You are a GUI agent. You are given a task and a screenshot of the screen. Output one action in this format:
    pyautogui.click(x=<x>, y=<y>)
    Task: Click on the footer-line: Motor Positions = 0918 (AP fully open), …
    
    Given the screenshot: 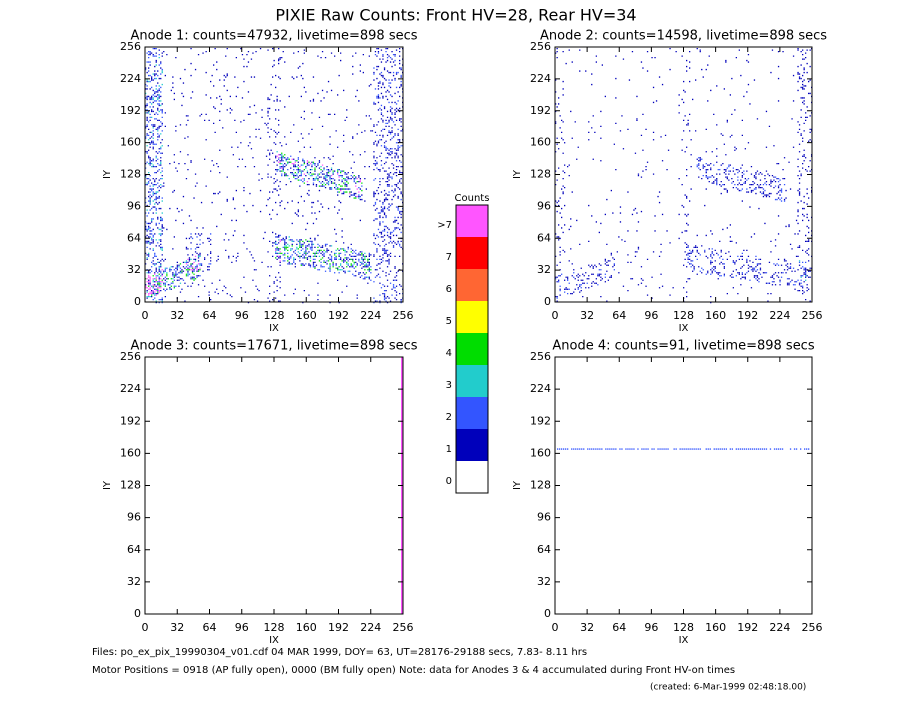 What is the action you would take?
    pyautogui.click(x=413, y=670)
    